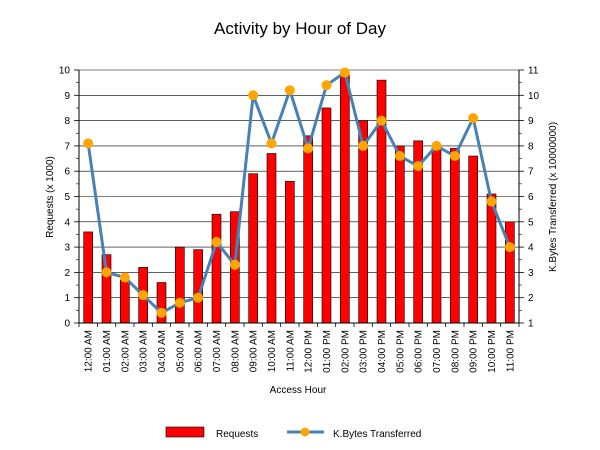  Describe the element at coordinates (492, 351) in the screenshot. I see `x-tick-label: 10:00 PM` at that location.